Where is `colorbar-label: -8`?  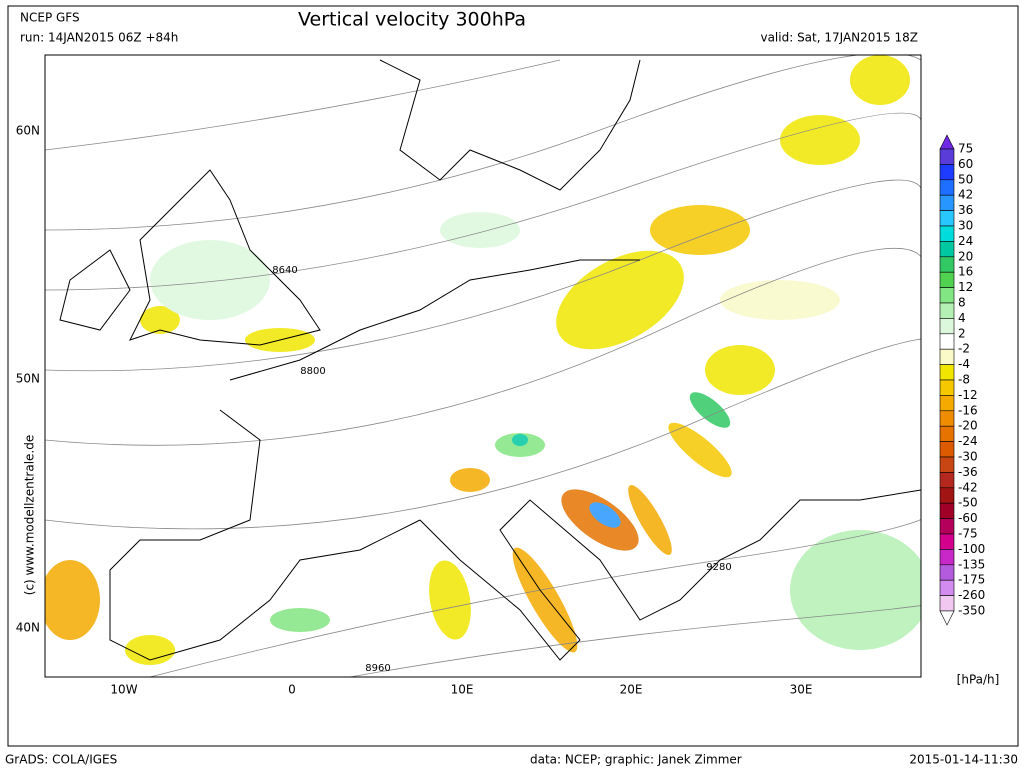
colorbar-label: -8 is located at coordinates (964, 380).